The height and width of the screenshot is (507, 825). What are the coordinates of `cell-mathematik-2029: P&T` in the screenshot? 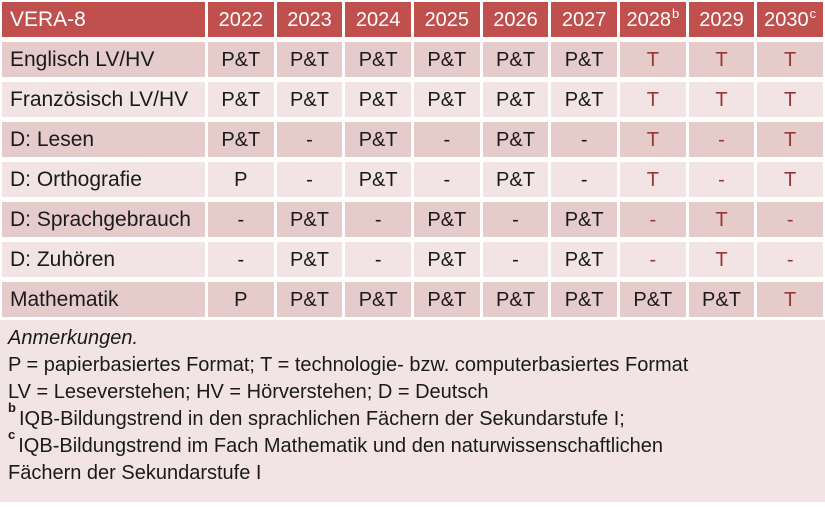 It's located at (721, 299).